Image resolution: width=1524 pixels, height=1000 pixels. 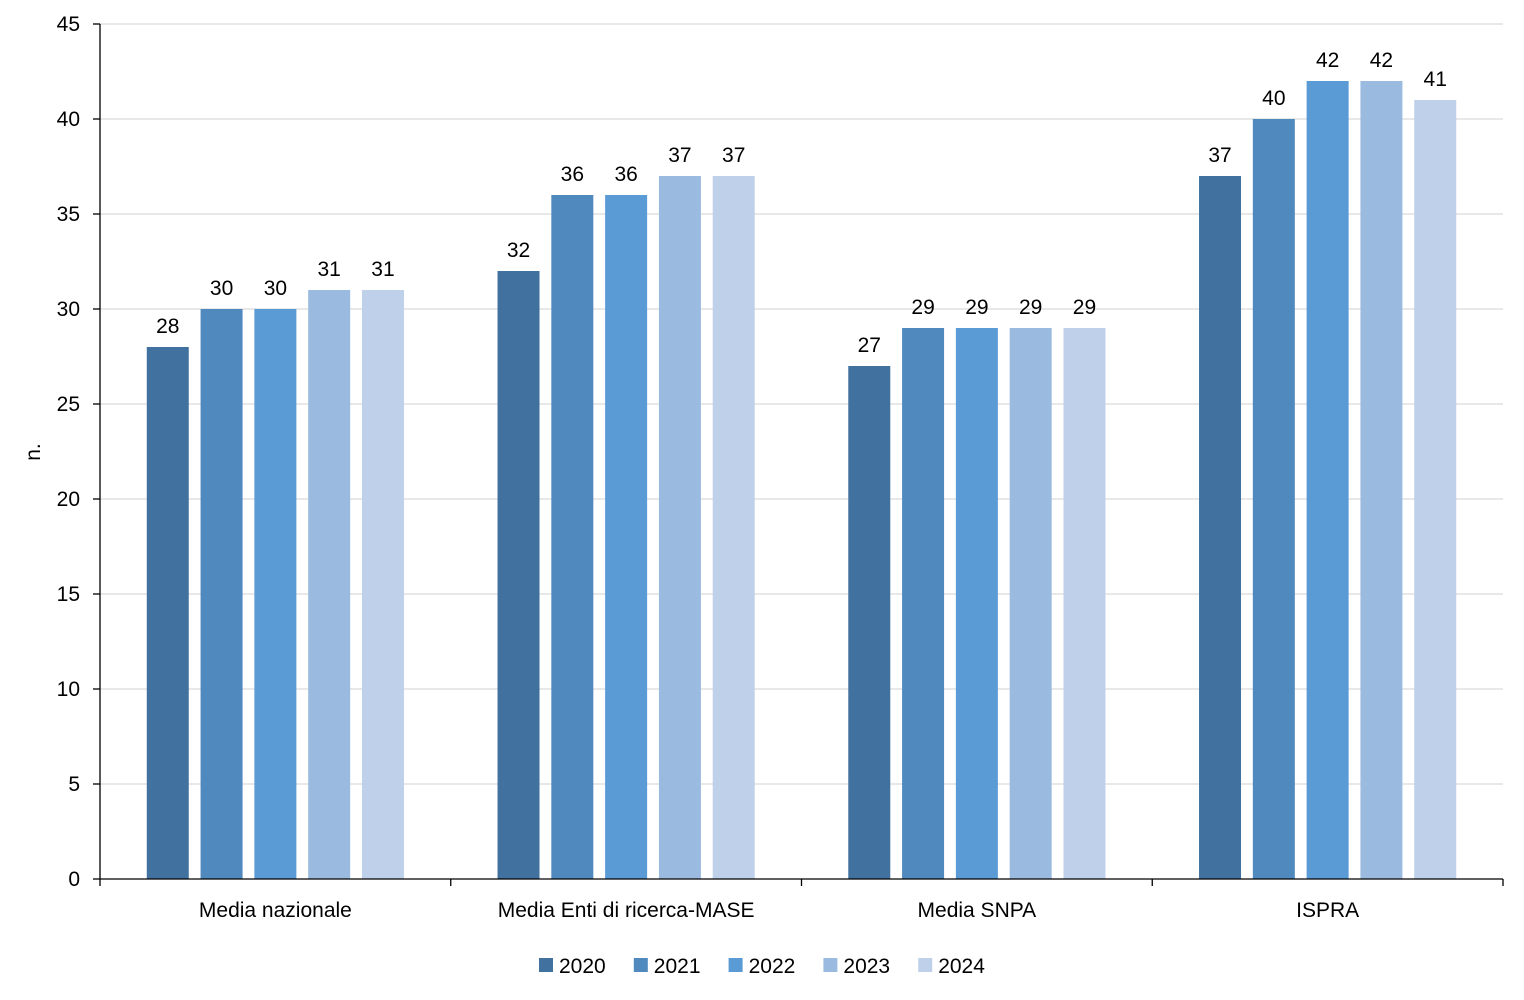 What do you see at coordinates (1327, 910) in the screenshot?
I see `x-category-label: ISPRA` at bounding box center [1327, 910].